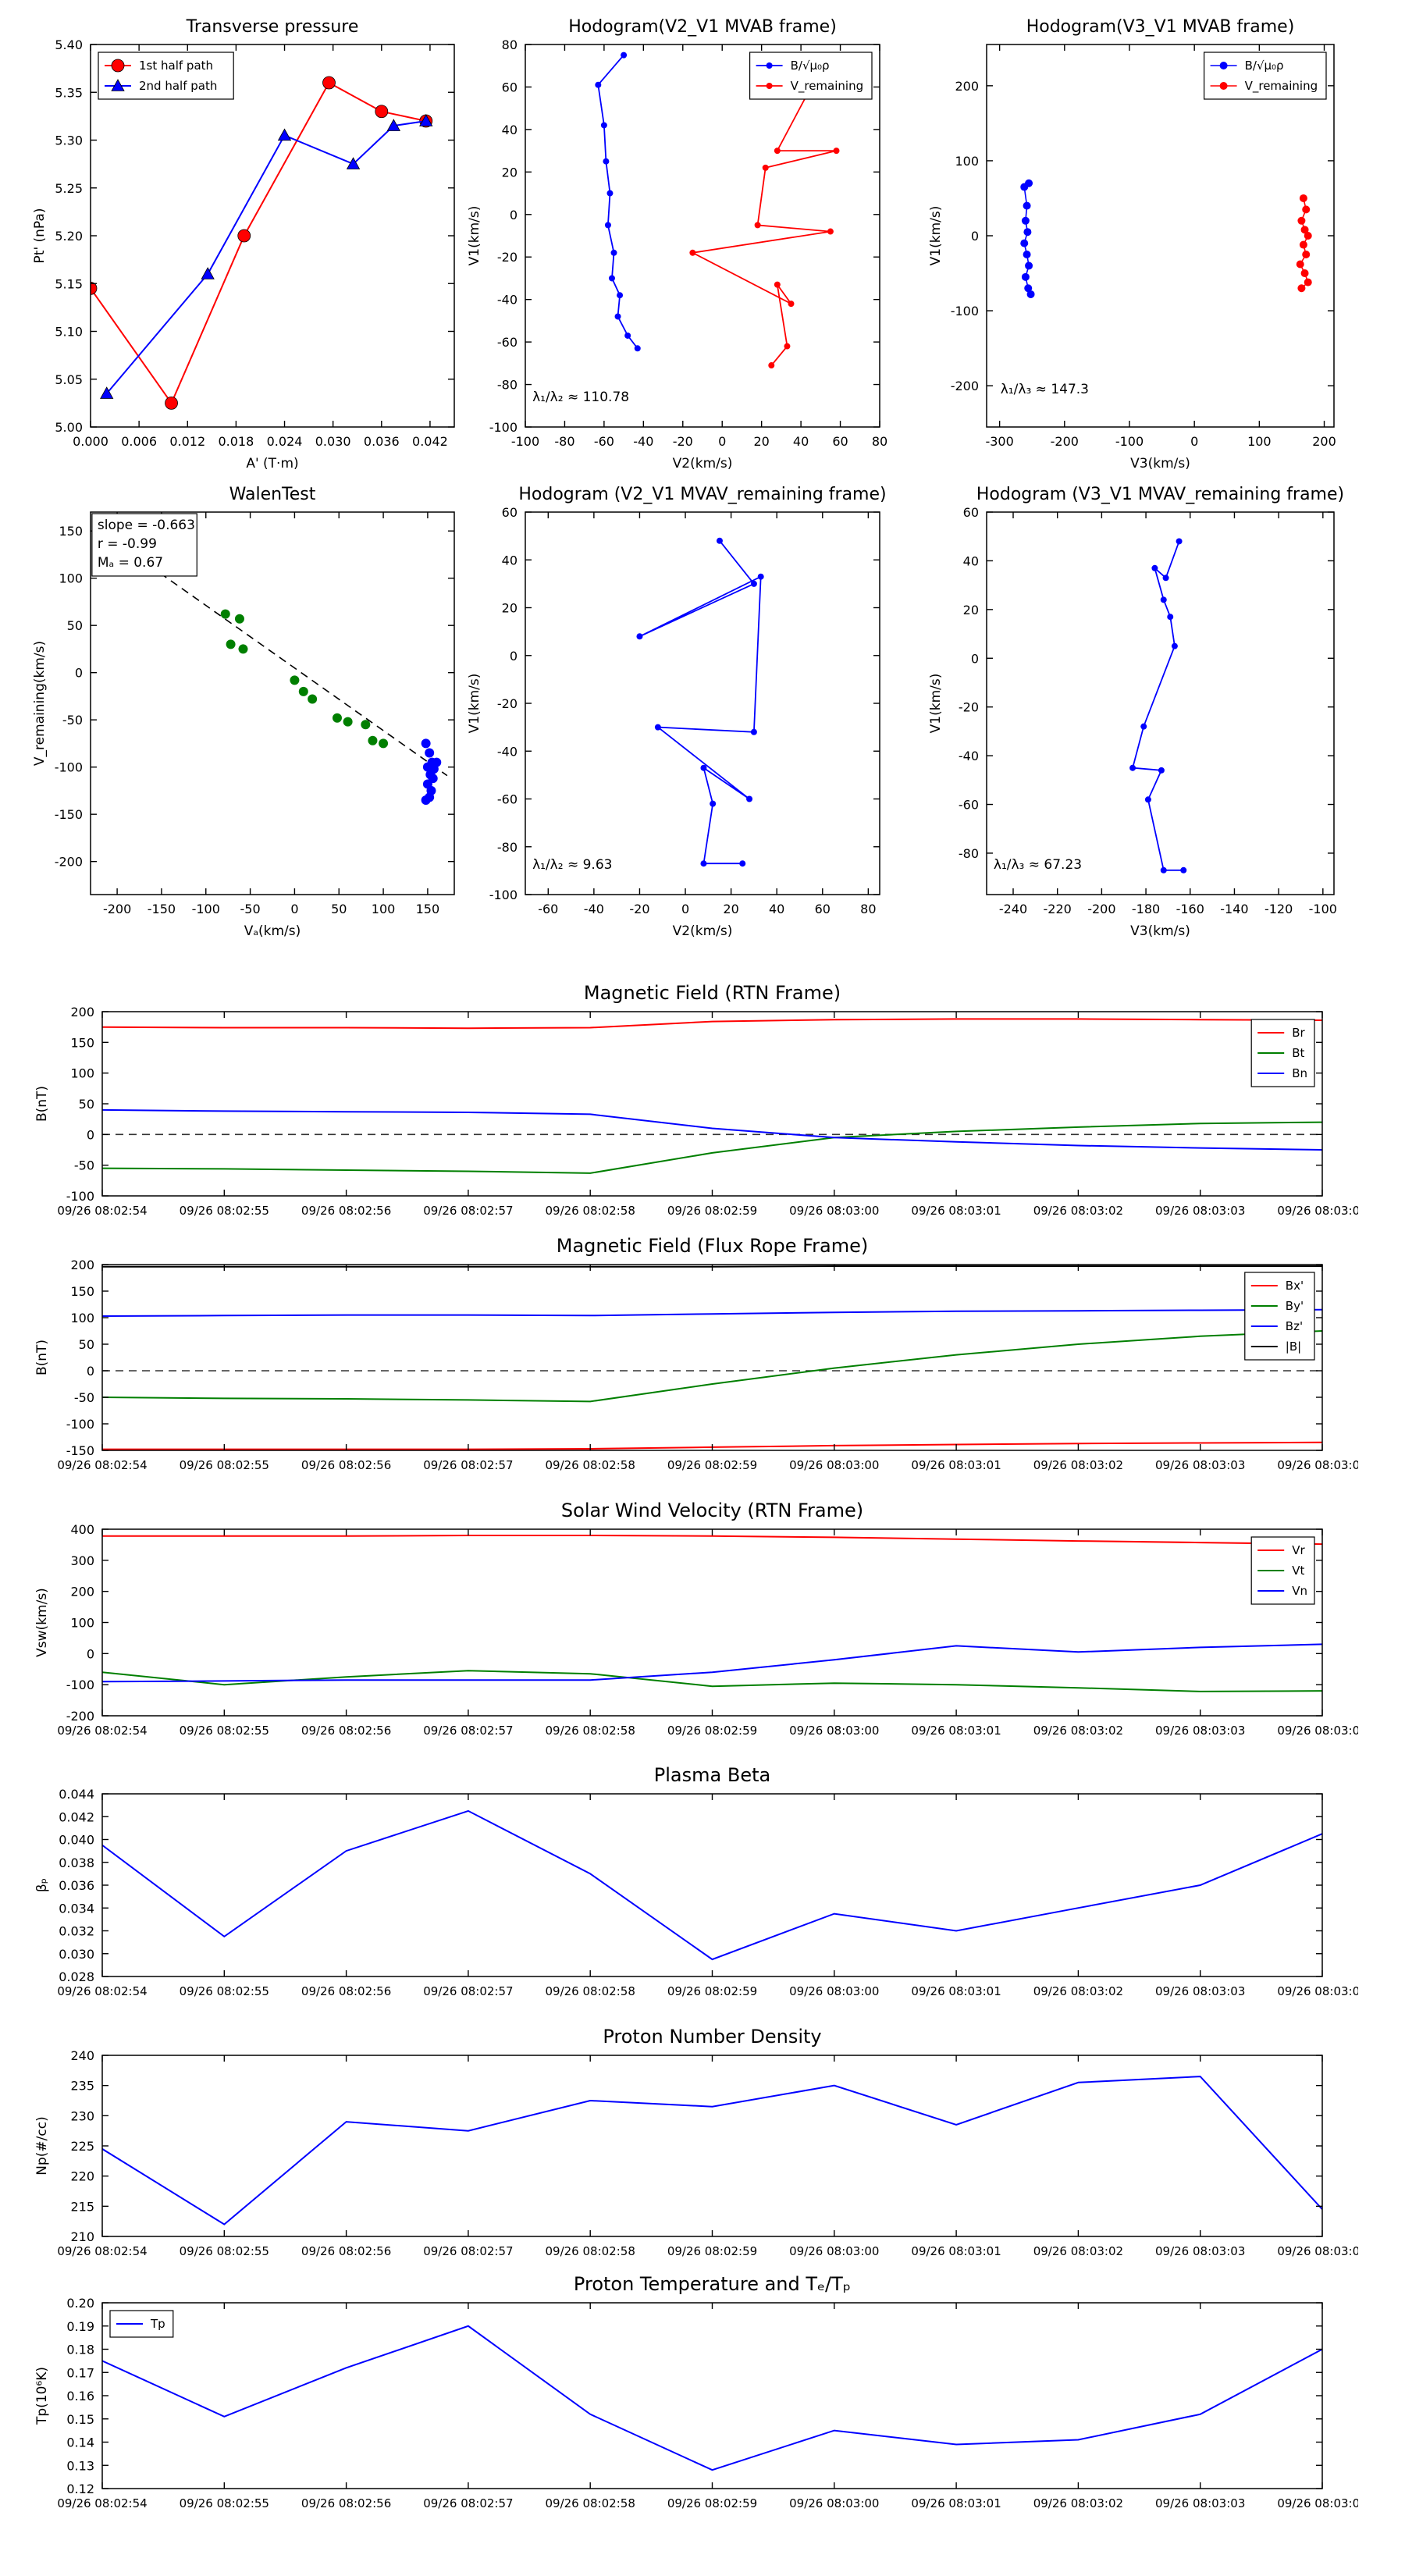 This screenshot has width=1405, height=2576. I want to click on x-tick-label: 20, so click(730, 909).